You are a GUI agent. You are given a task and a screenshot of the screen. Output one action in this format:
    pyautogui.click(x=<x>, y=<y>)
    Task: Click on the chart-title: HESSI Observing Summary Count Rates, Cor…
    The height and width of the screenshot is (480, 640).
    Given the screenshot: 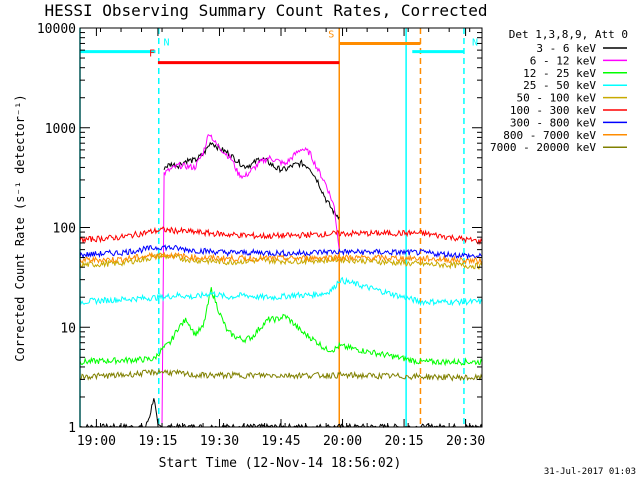 What is the action you would take?
    pyautogui.click(x=265, y=10)
    